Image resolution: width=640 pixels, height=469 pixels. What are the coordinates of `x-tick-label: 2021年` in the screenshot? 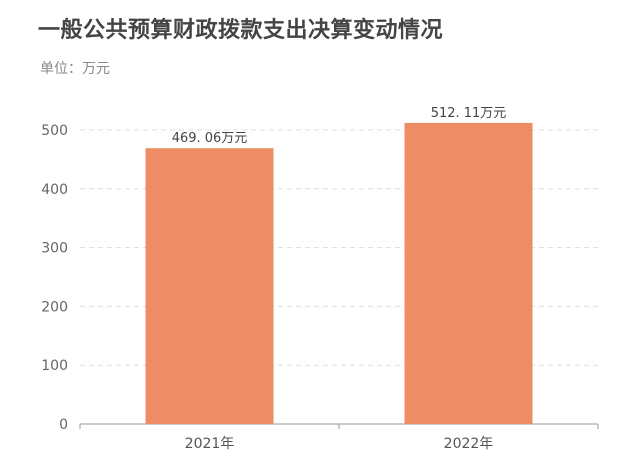 It's located at (210, 444).